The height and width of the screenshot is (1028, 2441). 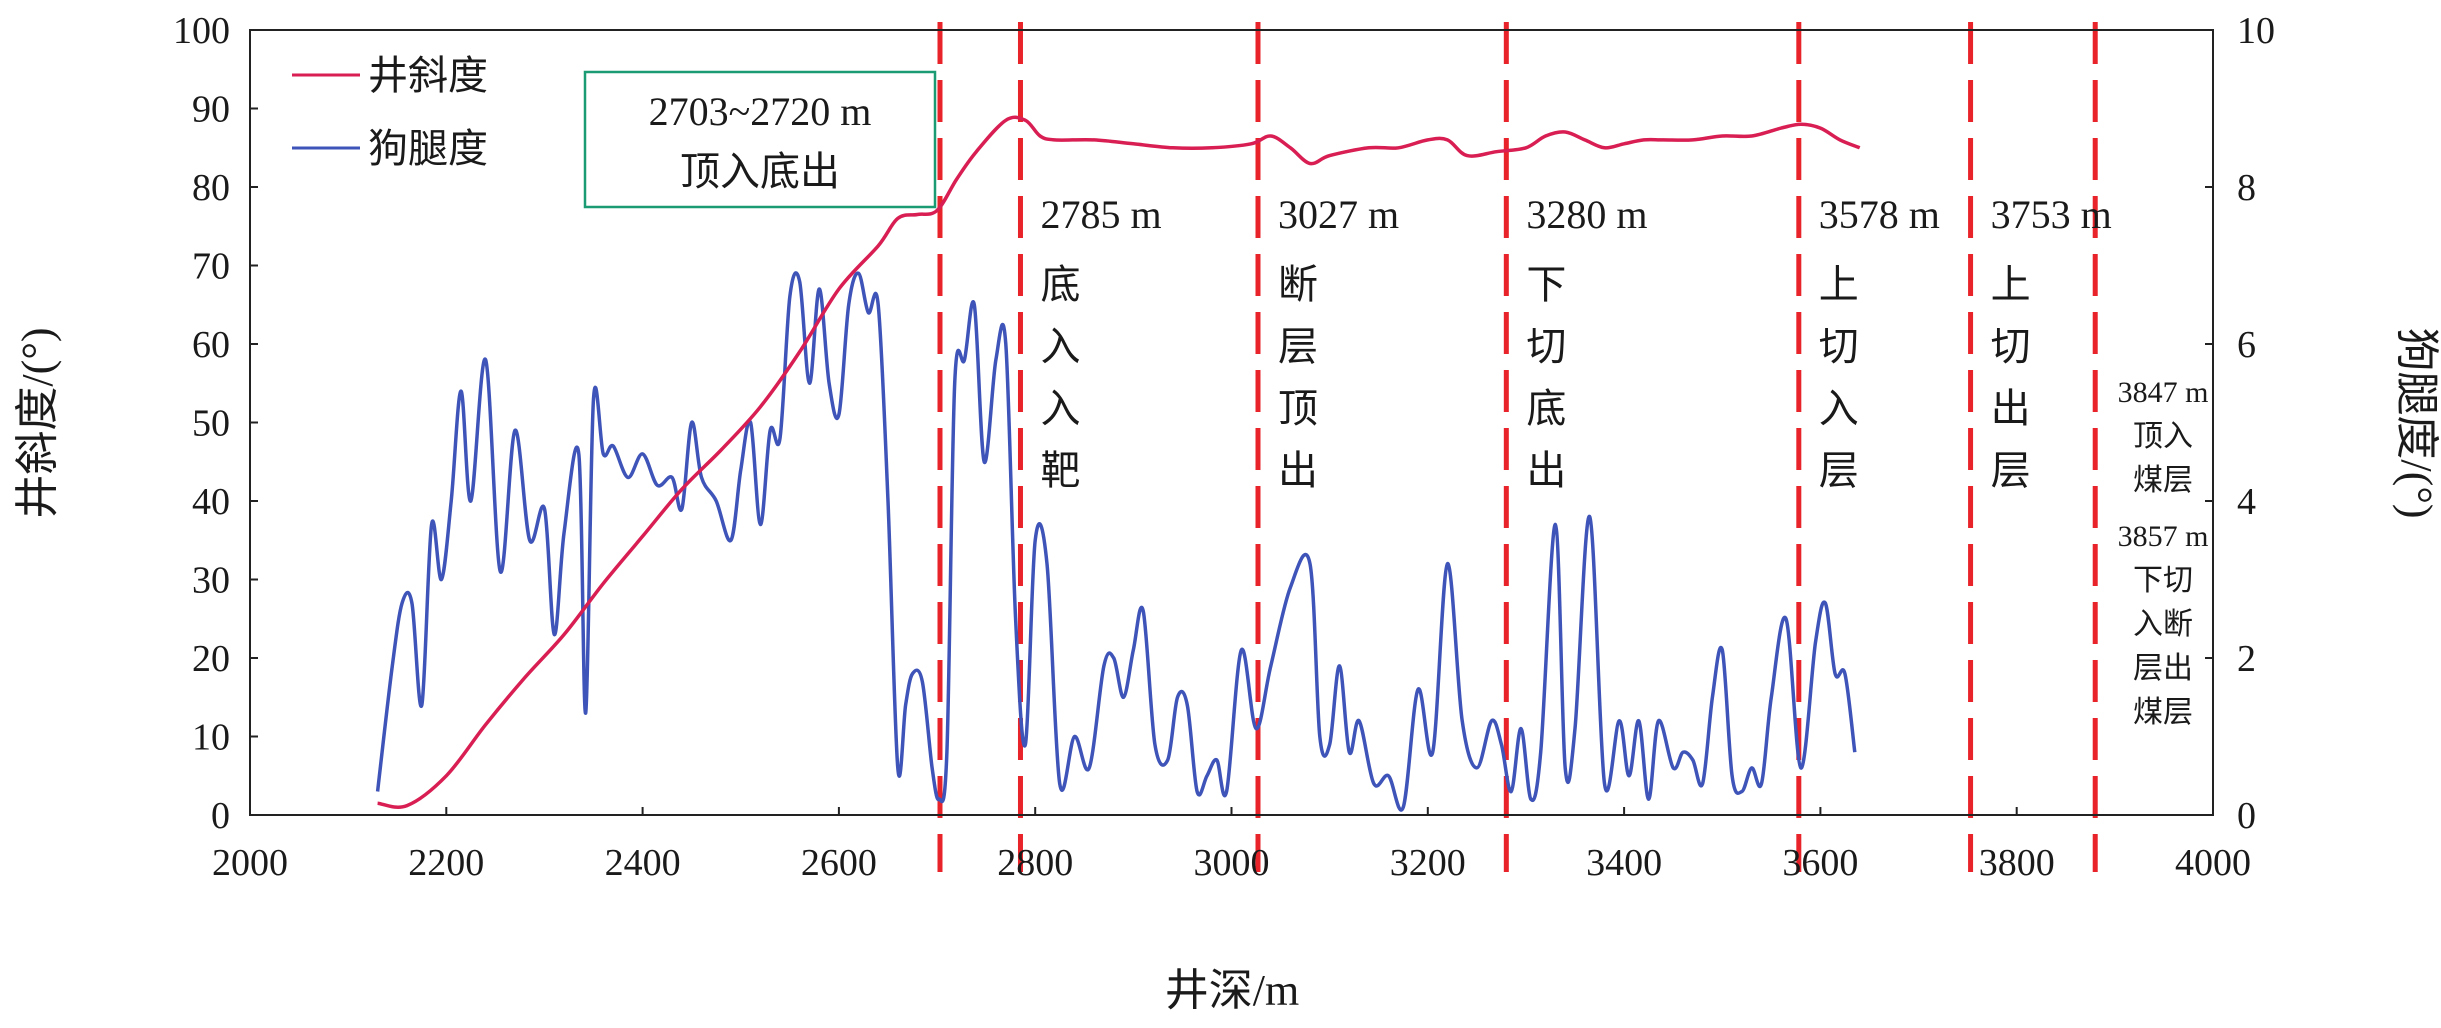 What do you see at coordinates (1624, 863) in the screenshot?
I see `x-tick-label: 3400` at bounding box center [1624, 863].